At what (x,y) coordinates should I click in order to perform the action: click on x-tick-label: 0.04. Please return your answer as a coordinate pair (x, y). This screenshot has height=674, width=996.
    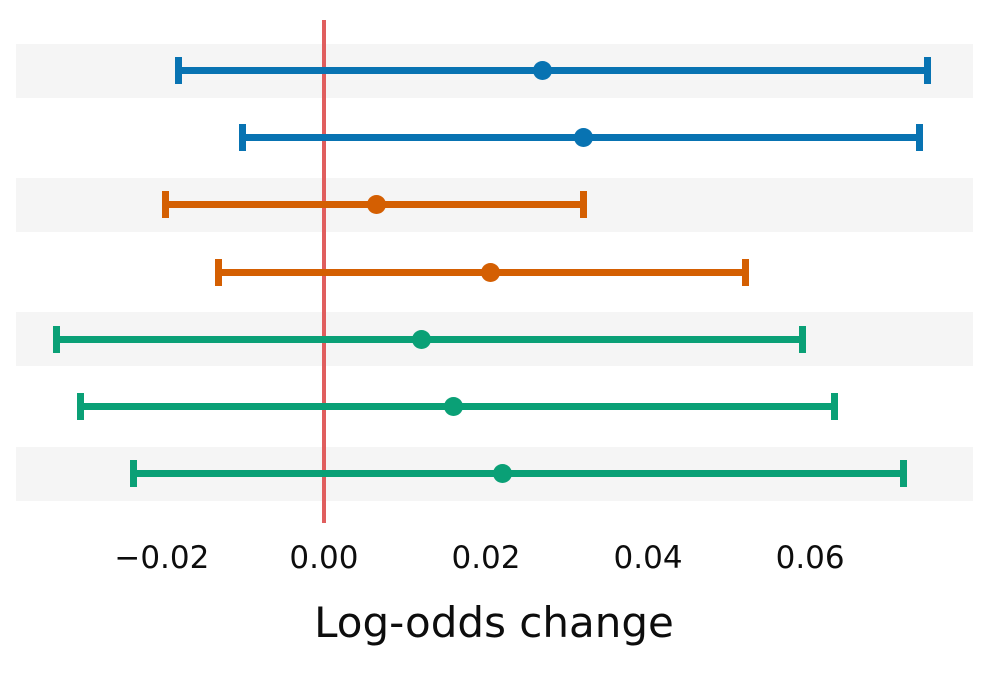
    Looking at the image, I should click on (648, 558).